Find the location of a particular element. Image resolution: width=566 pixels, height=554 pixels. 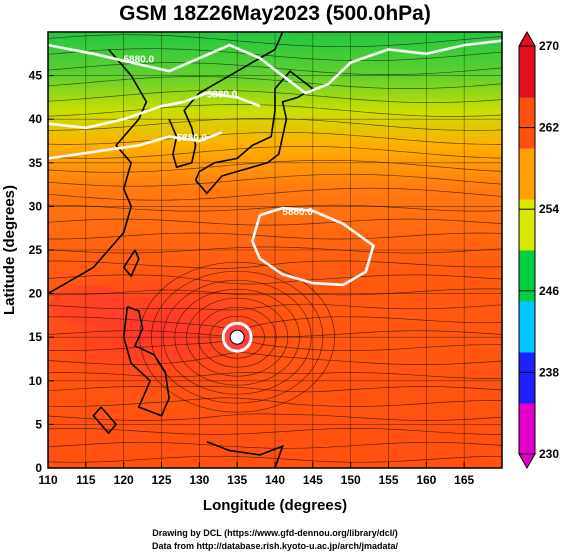

x-tick-label: 110 is located at coordinates (48, 480).